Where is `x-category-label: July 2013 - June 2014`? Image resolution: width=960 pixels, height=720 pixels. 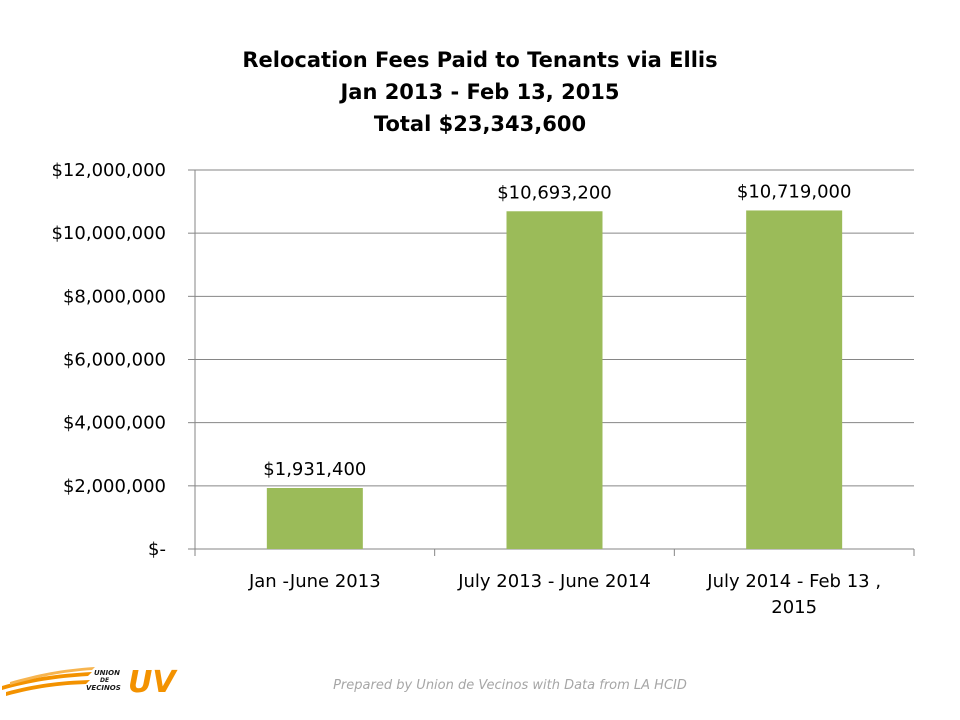 x-category-label: July 2013 - June 2014 is located at coordinates (554, 581).